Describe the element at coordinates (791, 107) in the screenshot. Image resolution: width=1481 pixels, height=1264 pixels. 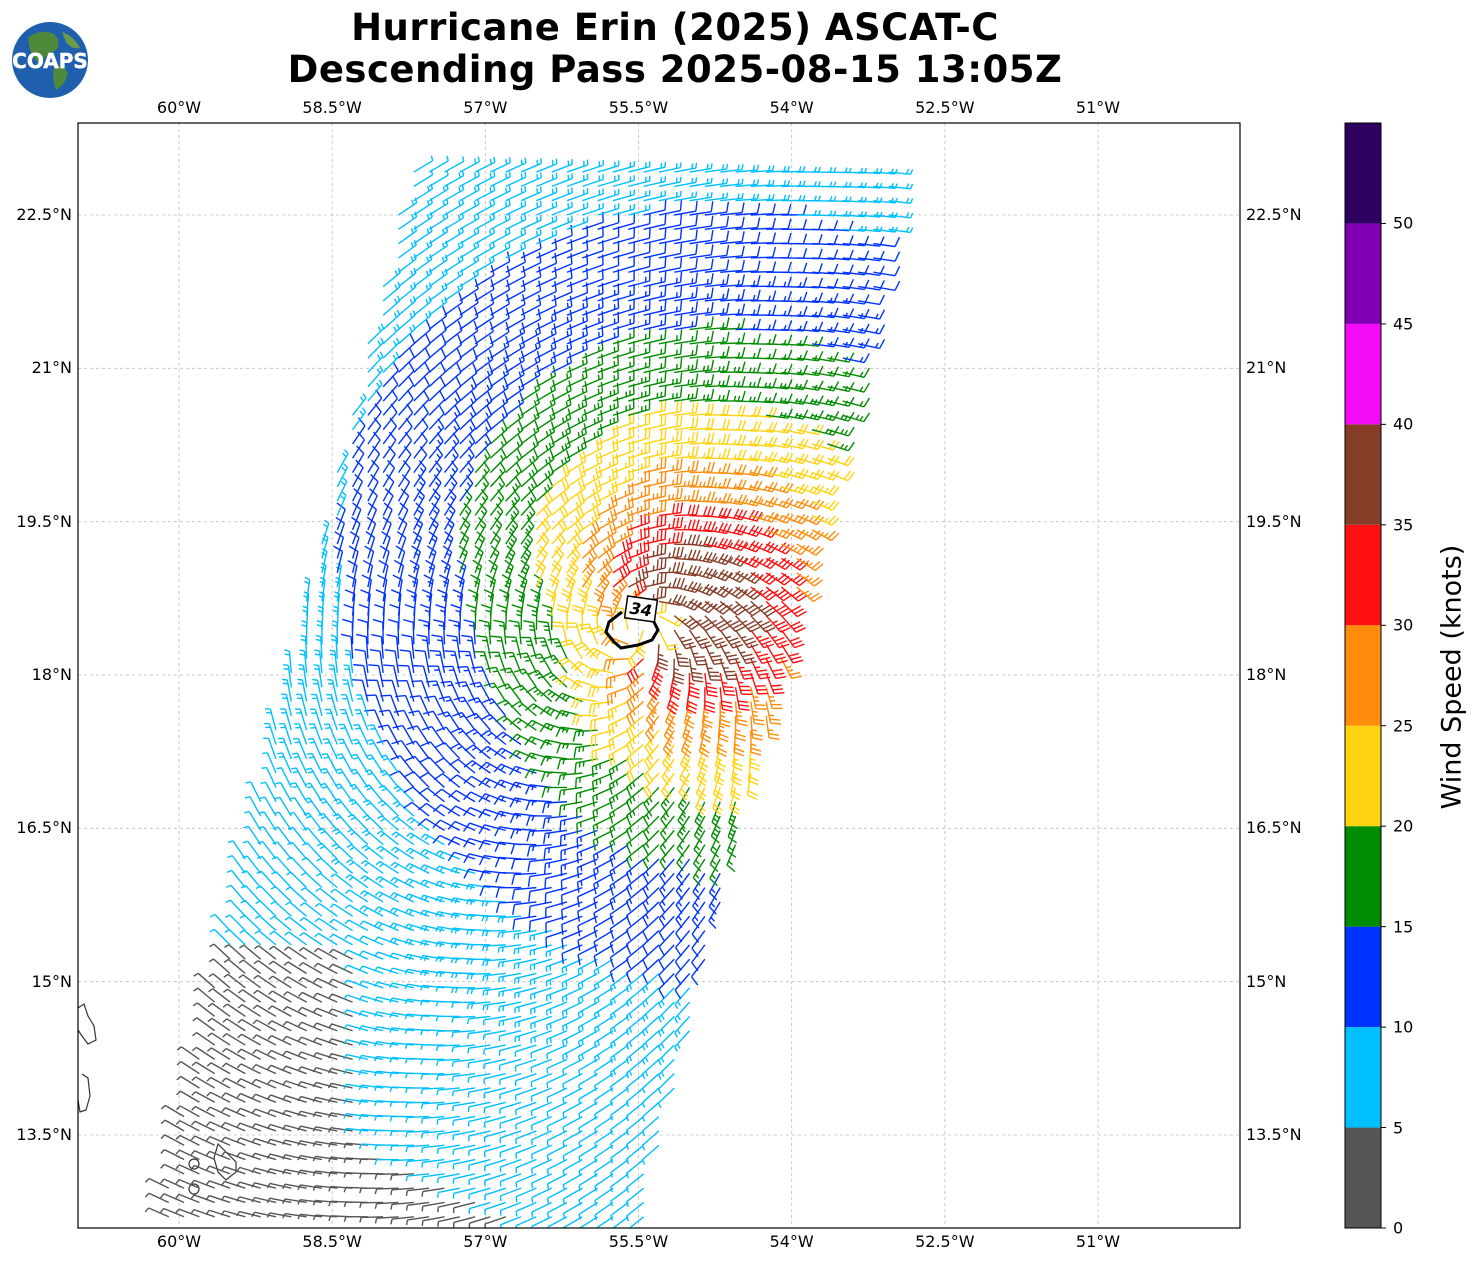
I see `lon-tick-label: 54°W` at that location.